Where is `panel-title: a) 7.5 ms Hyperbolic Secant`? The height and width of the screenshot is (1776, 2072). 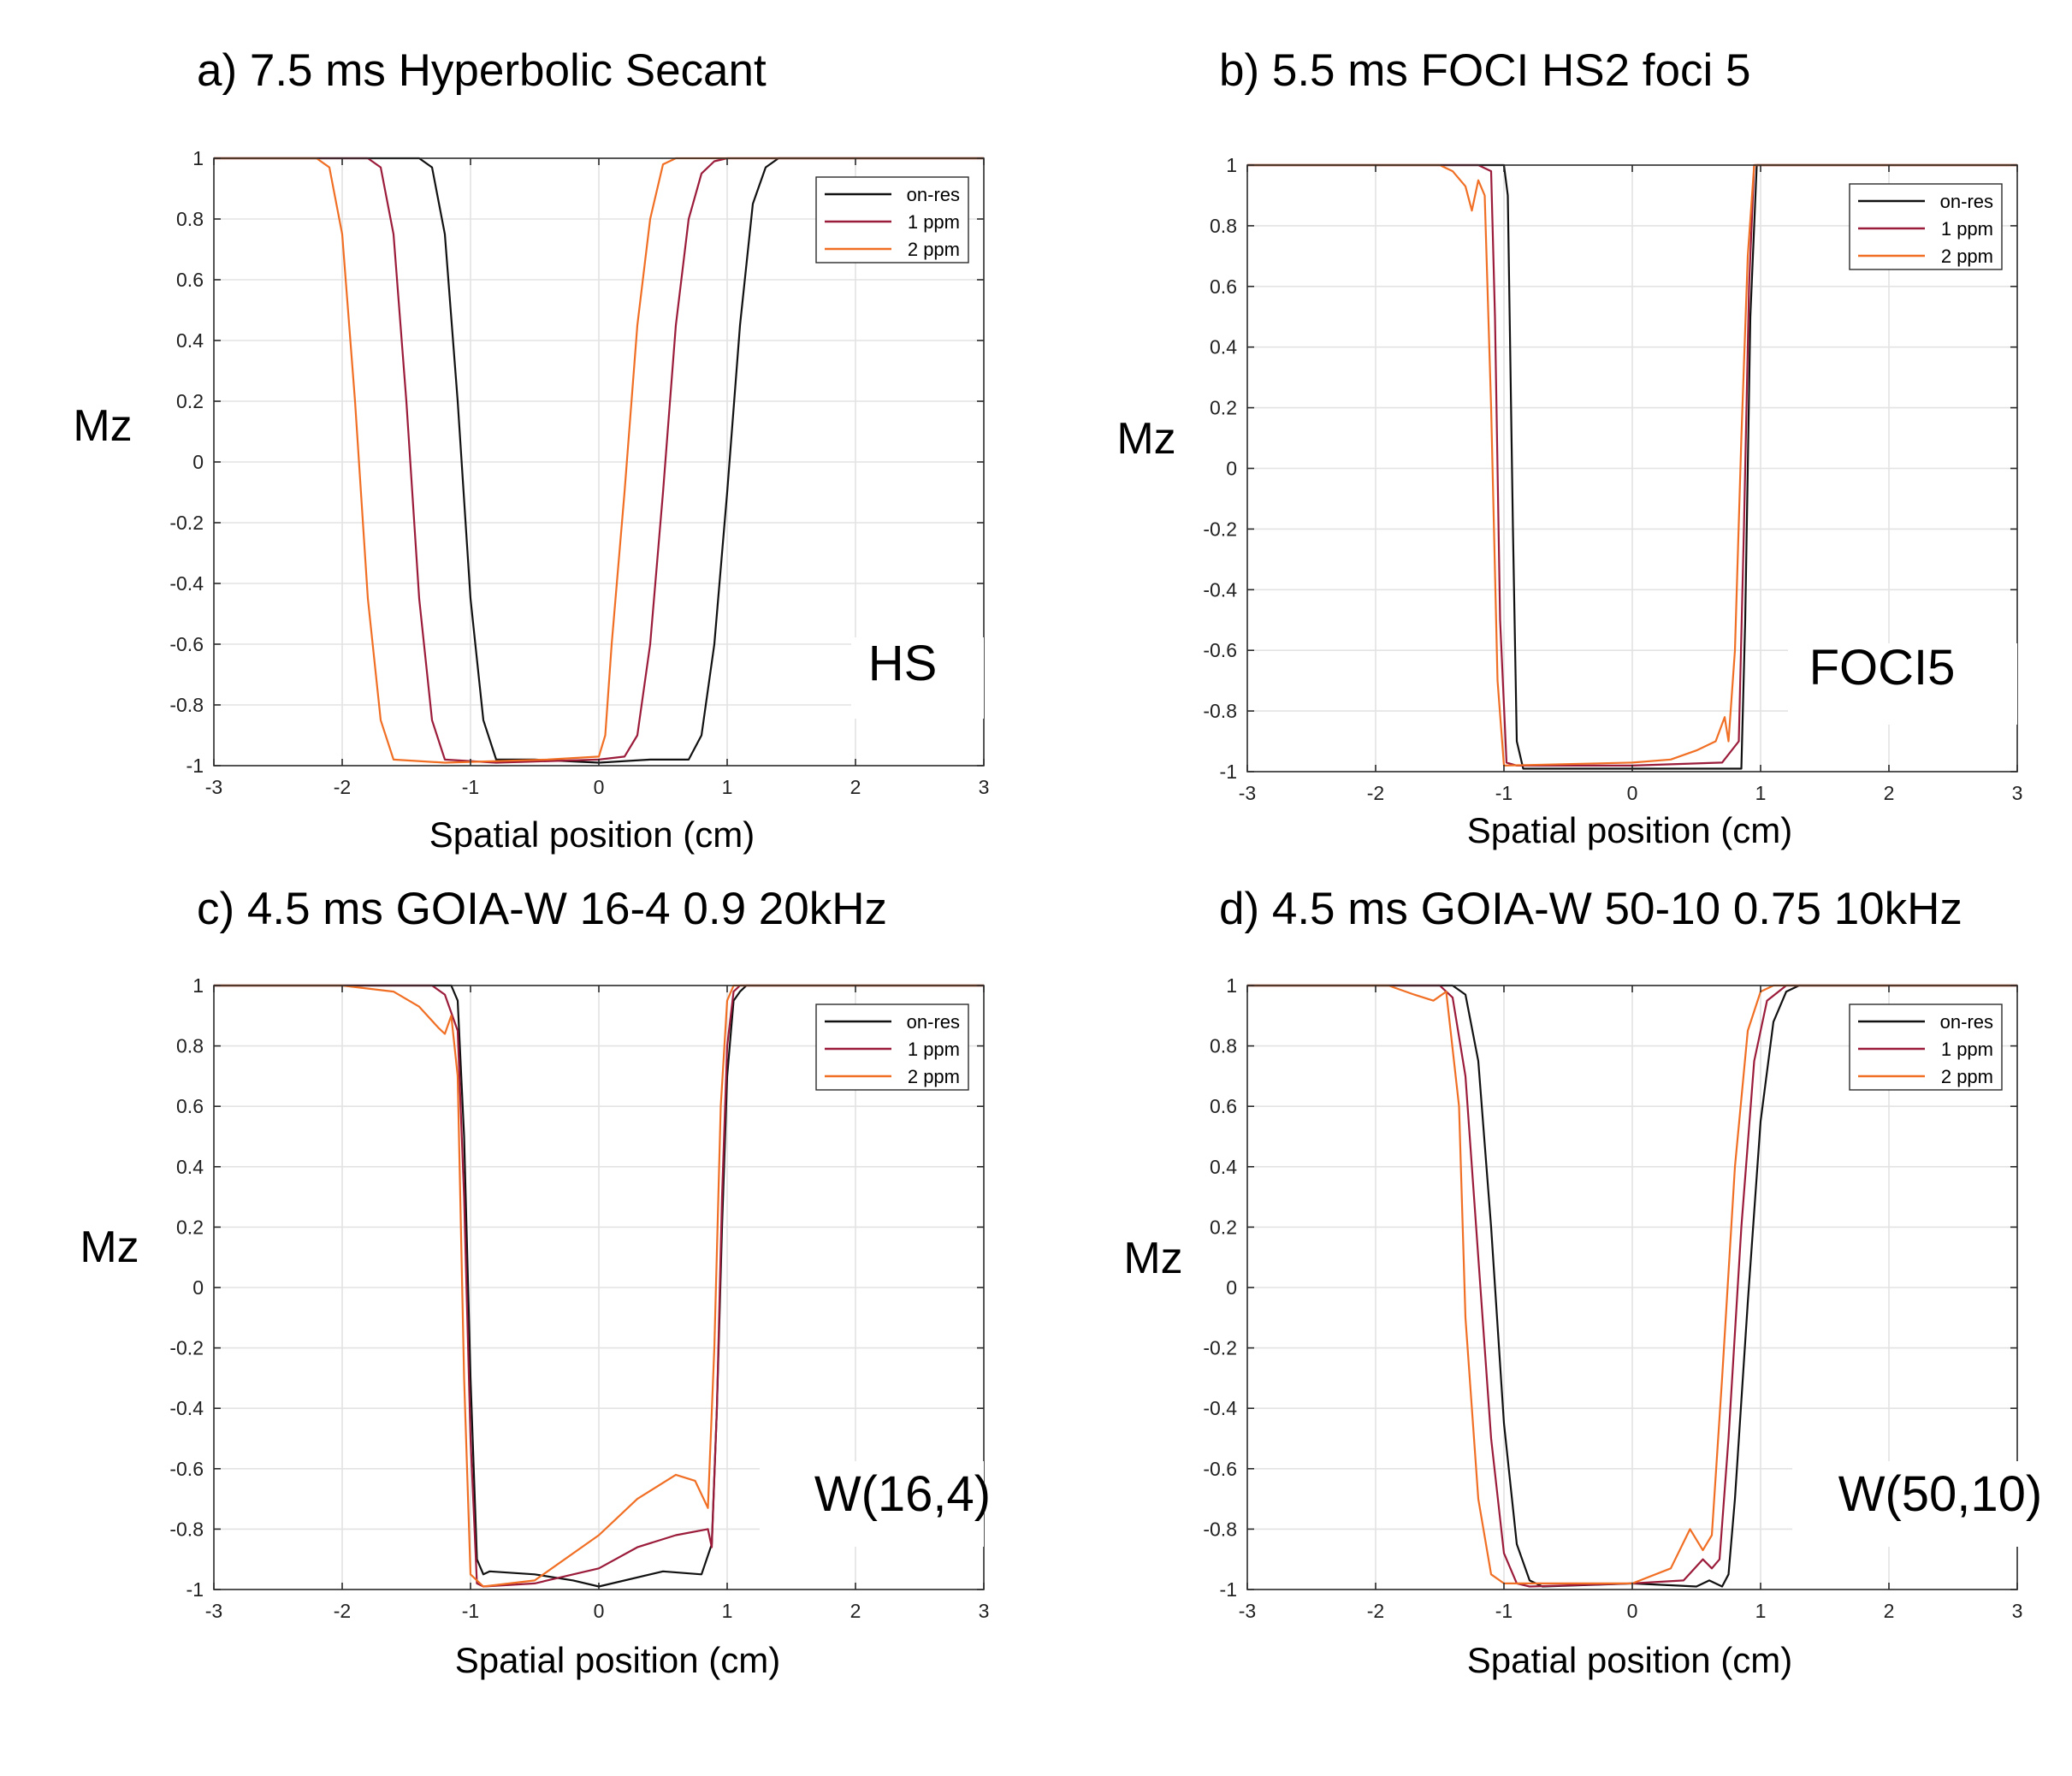
panel-title: a) 7.5 ms Hyperbolic Secant is located at coordinates (482, 70).